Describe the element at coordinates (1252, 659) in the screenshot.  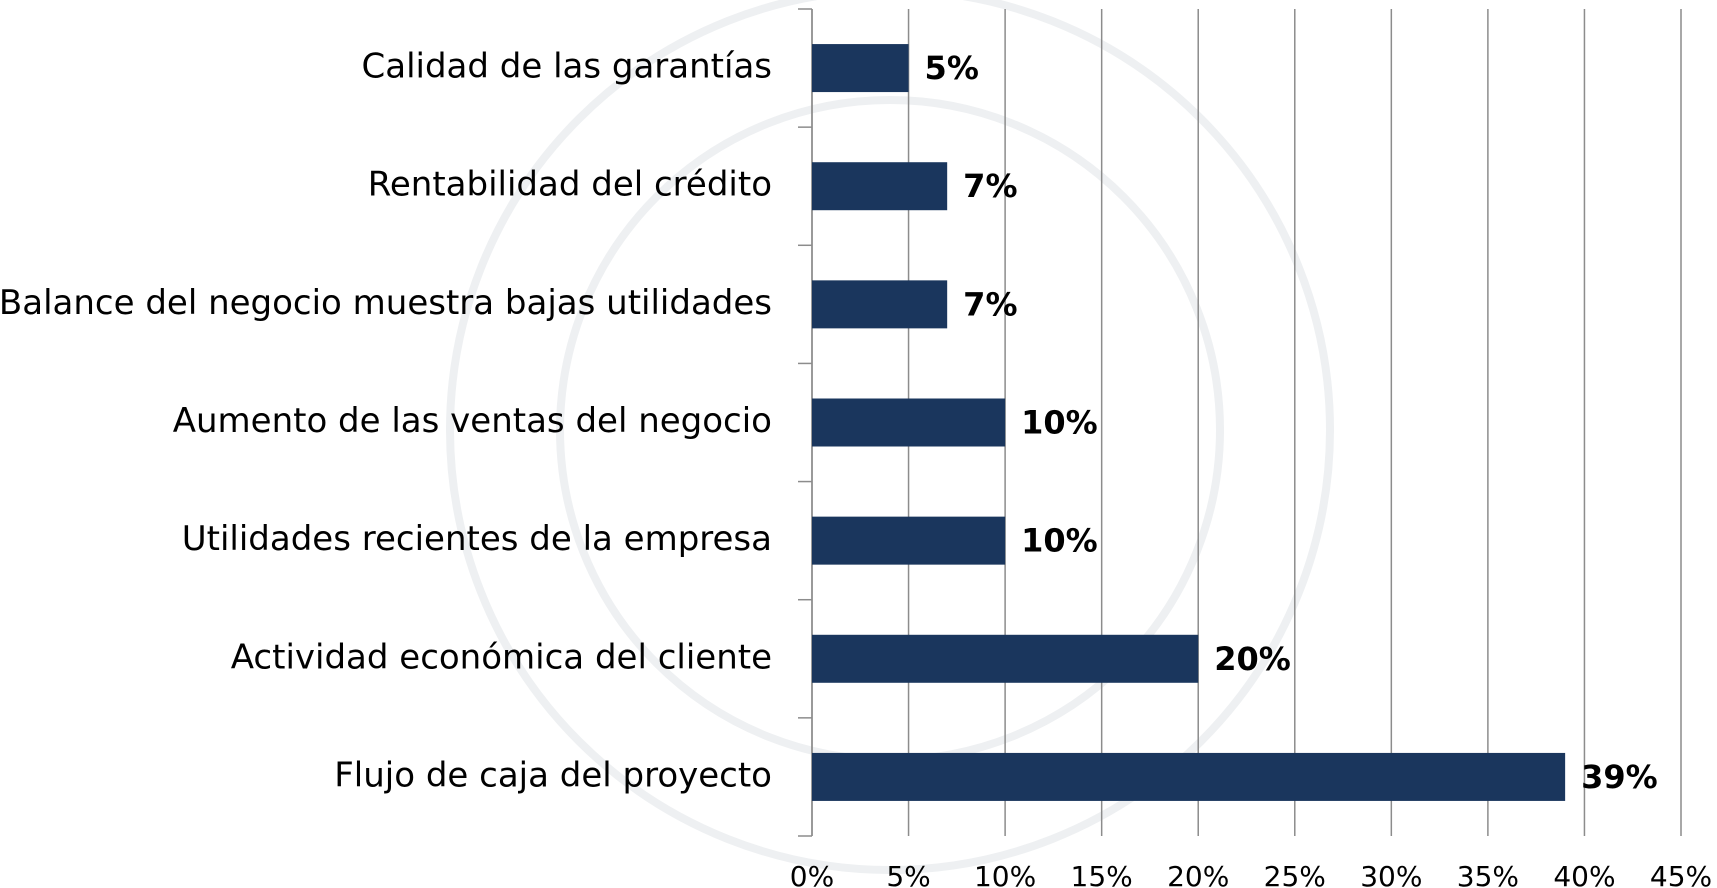
I see `data-label: 20%` at that location.